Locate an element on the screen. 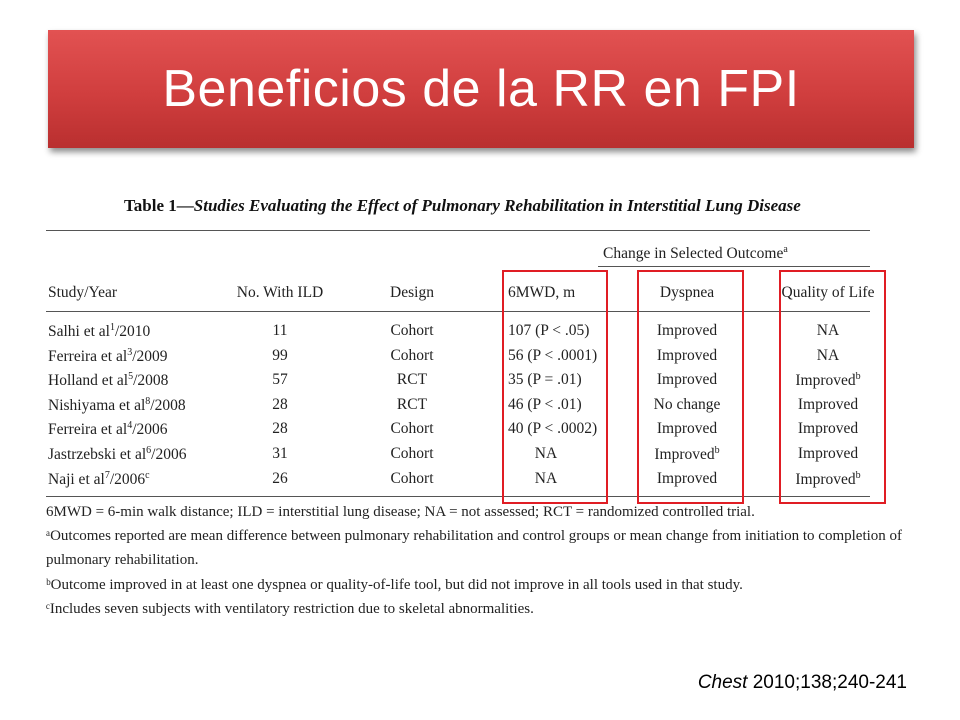 The width and height of the screenshot is (960, 720). slide-title: Beneficios de la RR en FPI is located at coordinates (481, 89).